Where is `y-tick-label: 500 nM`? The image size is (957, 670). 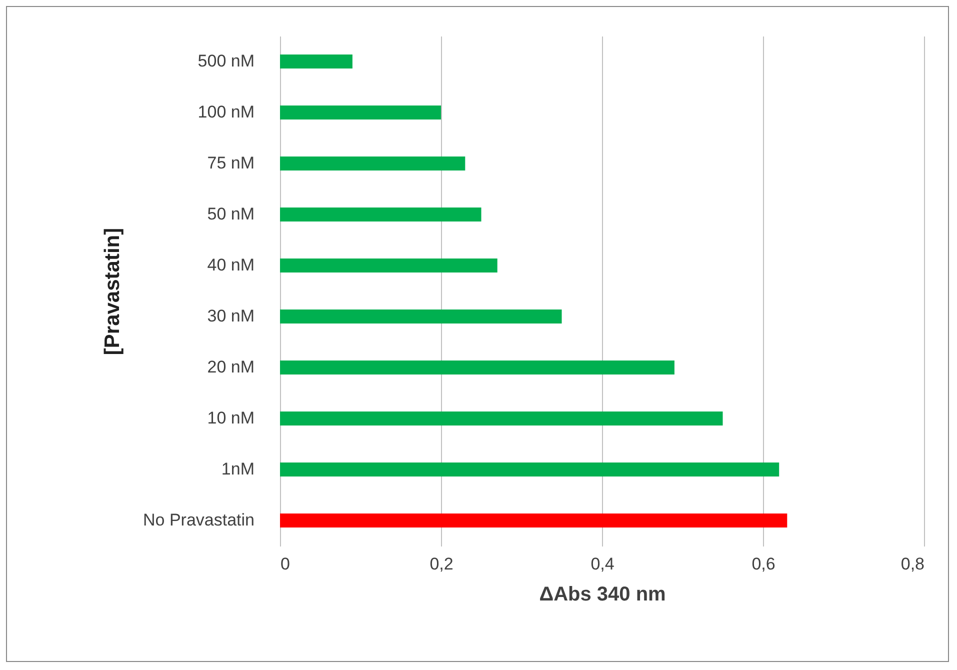
y-tick-label: 500 nM is located at coordinates (226, 61).